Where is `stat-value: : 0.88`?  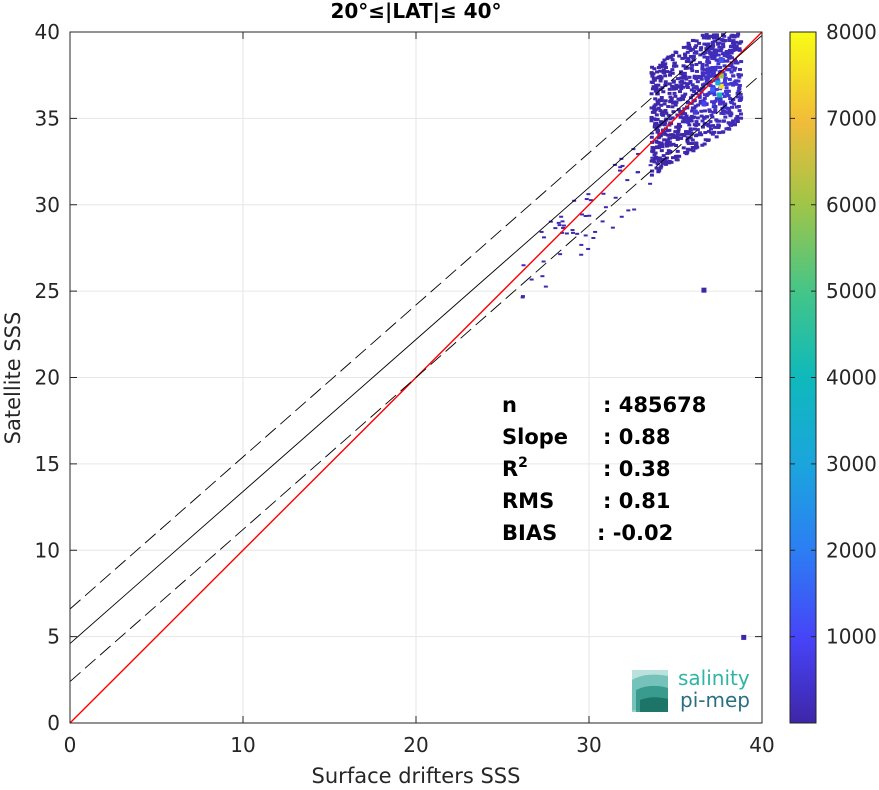
stat-value: : 0.88 is located at coordinates (637, 437).